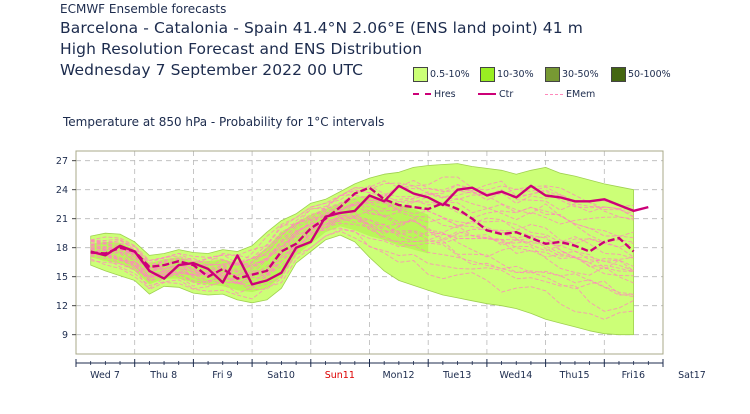 The image size is (750, 414). Describe the element at coordinates (212, 70) in the screenshot. I see `base-time-title: Wednesday 7 September 2022 00 UTC` at that location.